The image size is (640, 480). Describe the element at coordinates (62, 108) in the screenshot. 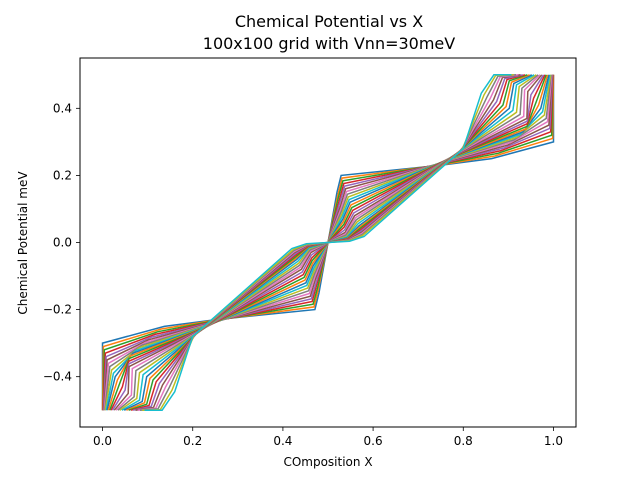

I see `y-tick-label: 0.4` at that location.